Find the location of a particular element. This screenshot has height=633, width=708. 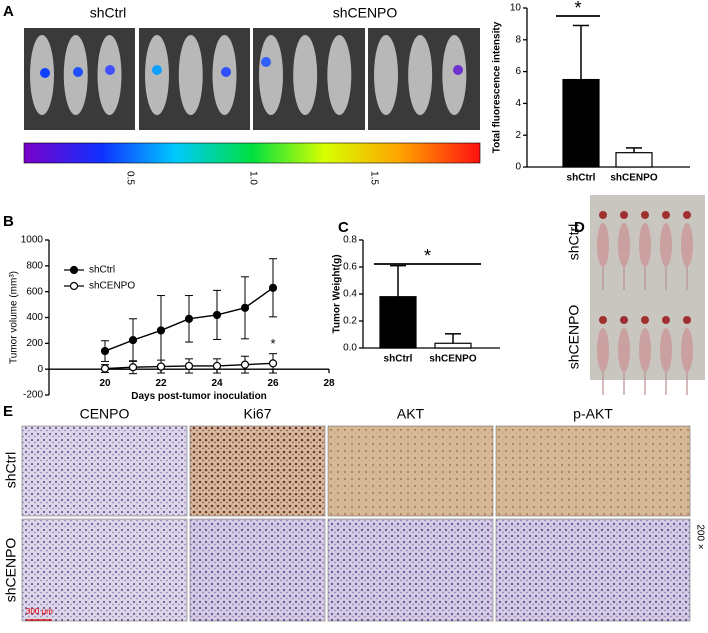

y-tick-label: 0.4 is located at coordinates (350, 294).